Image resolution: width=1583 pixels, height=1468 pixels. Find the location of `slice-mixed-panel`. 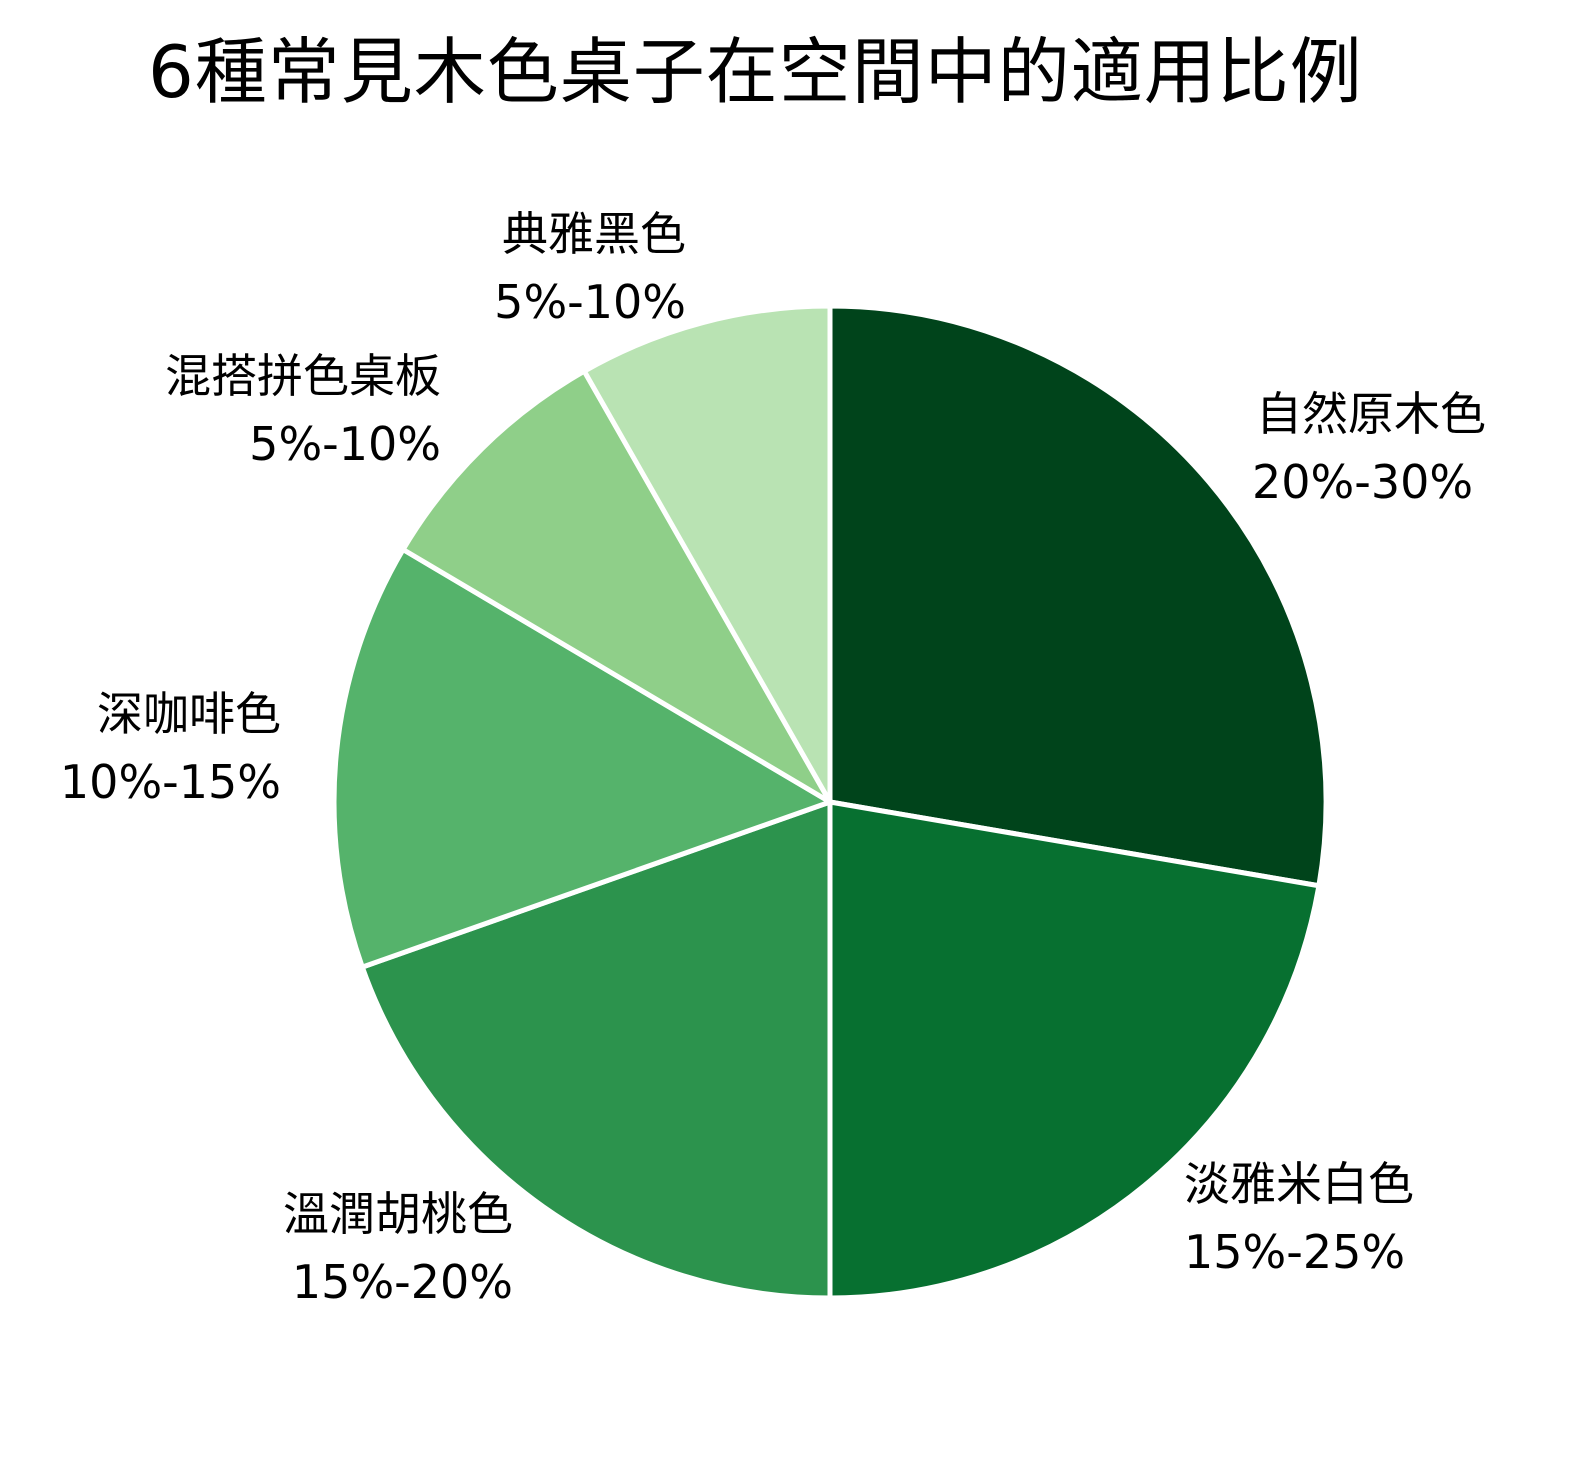

slice-mixed-panel is located at coordinates (616, 586).